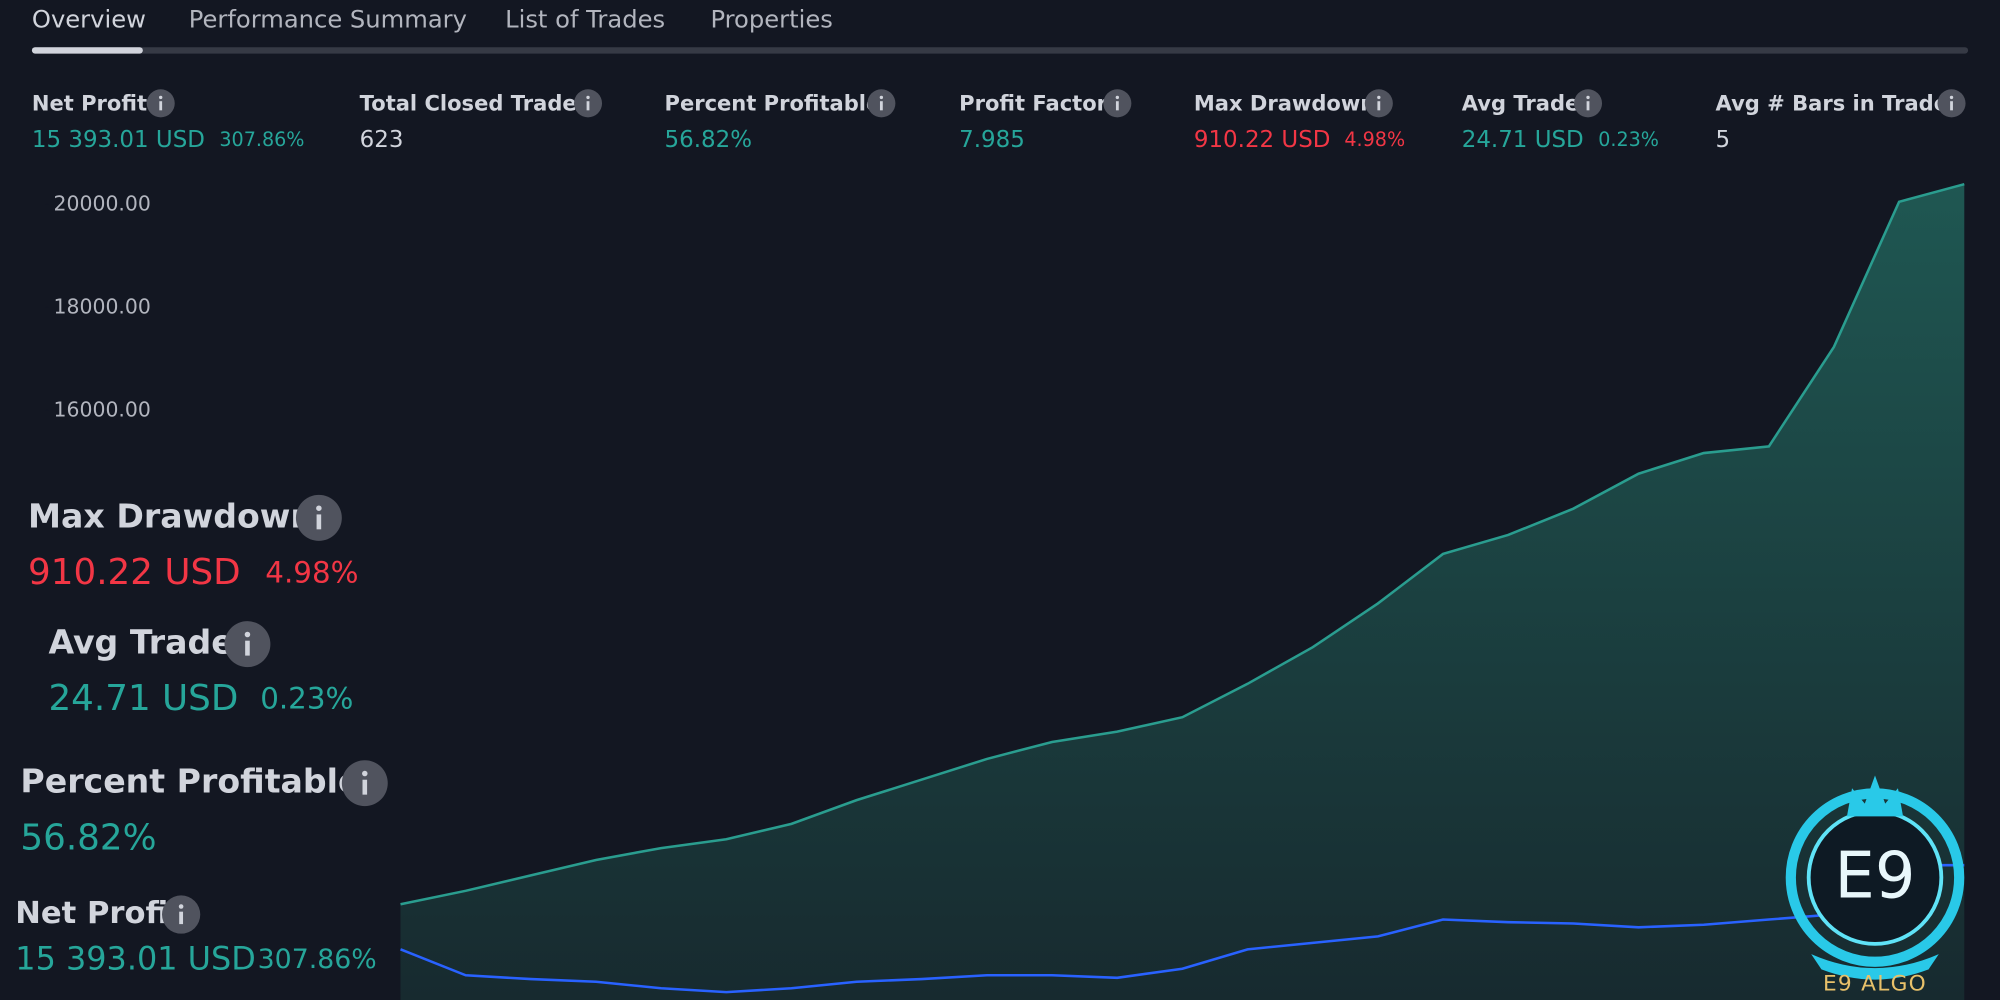  I want to click on tab: Performance Summary, so click(328, 19).